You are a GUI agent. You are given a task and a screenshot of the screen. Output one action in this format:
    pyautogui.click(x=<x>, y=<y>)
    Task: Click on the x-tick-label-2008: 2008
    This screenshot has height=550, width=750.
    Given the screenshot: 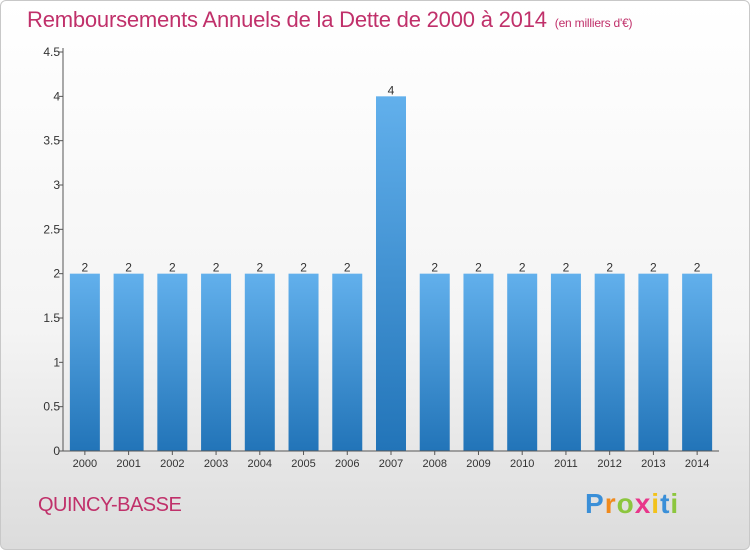 What is the action you would take?
    pyautogui.click(x=434, y=464)
    